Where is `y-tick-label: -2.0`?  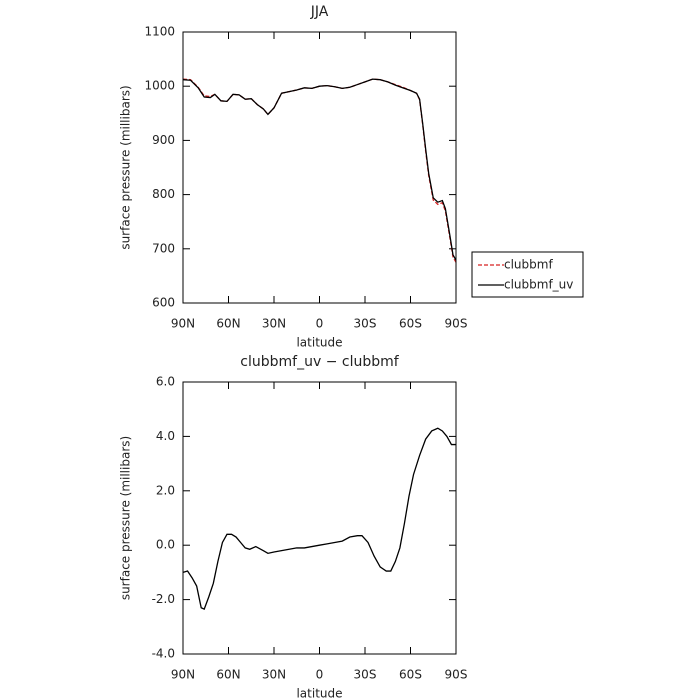
y-tick-label: -2.0 is located at coordinates (163, 599).